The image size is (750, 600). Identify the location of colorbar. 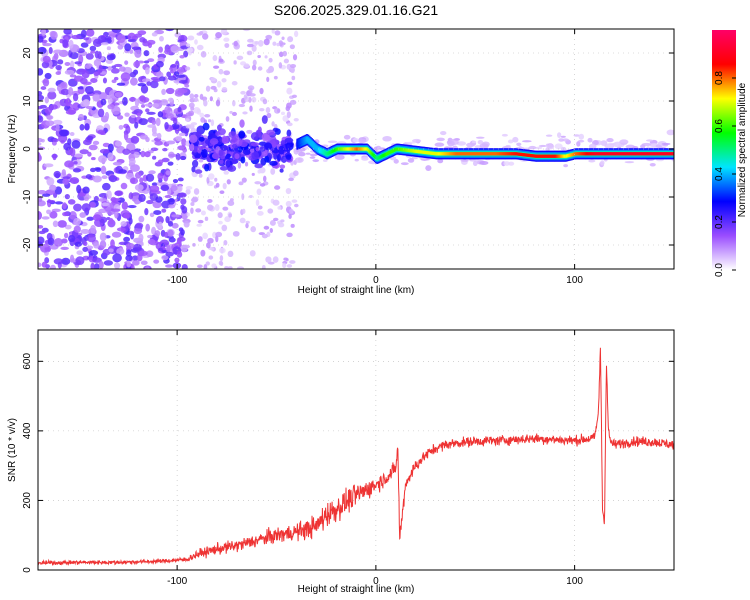
(724, 150).